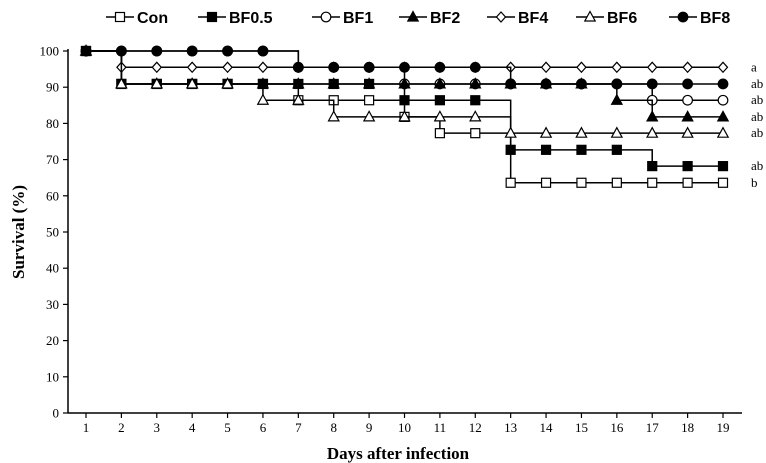  I want to click on legend-label: BF4, so click(533, 18).